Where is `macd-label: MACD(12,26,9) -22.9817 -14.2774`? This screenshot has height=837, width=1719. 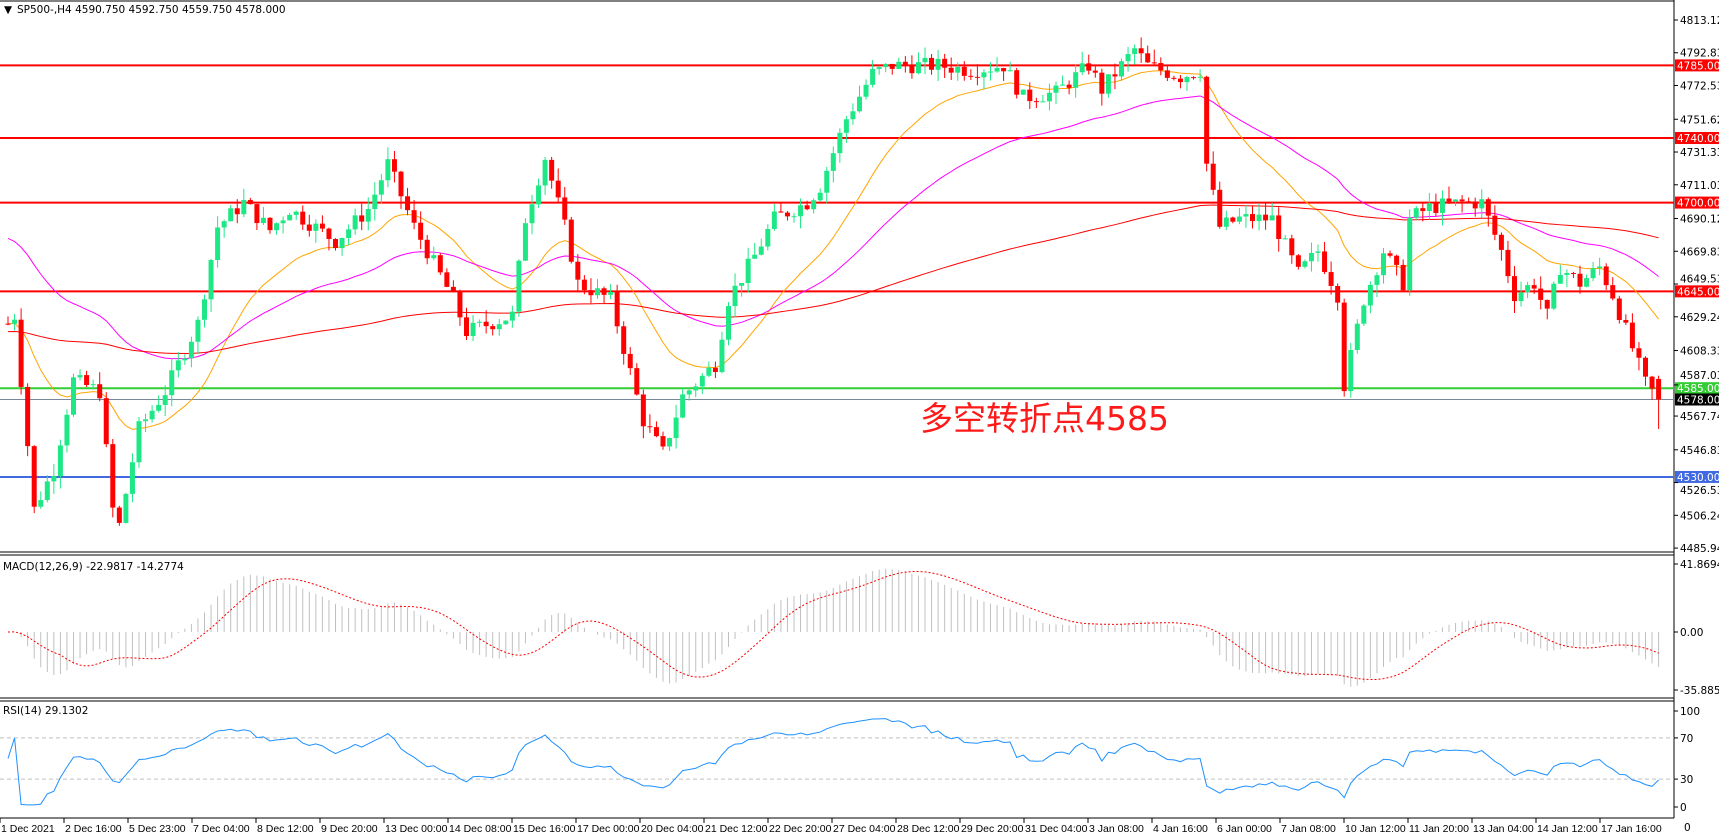
macd-label: MACD(12,26,9) -22.9817 -14.2774 is located at coordinates (93, 567).